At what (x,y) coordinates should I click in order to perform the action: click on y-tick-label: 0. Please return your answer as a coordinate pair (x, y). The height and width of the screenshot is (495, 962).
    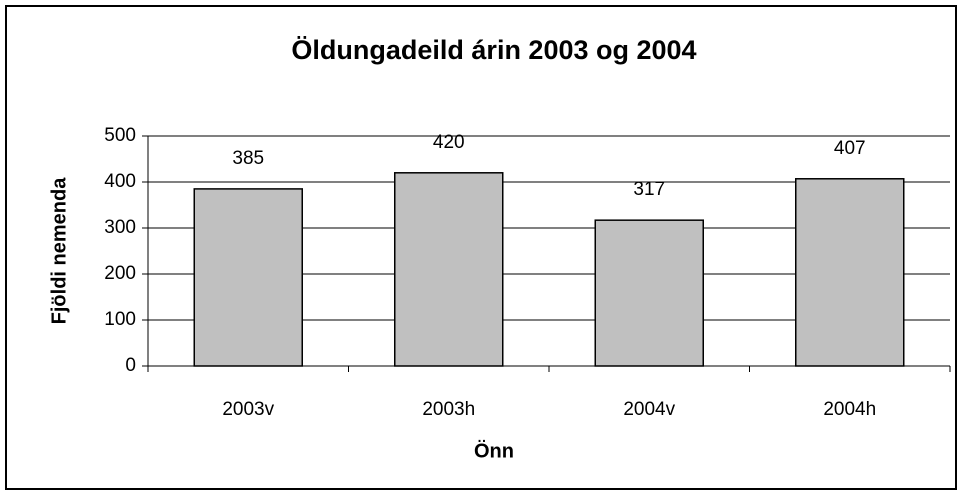
    Looking at the image, I should click on (130, 365).